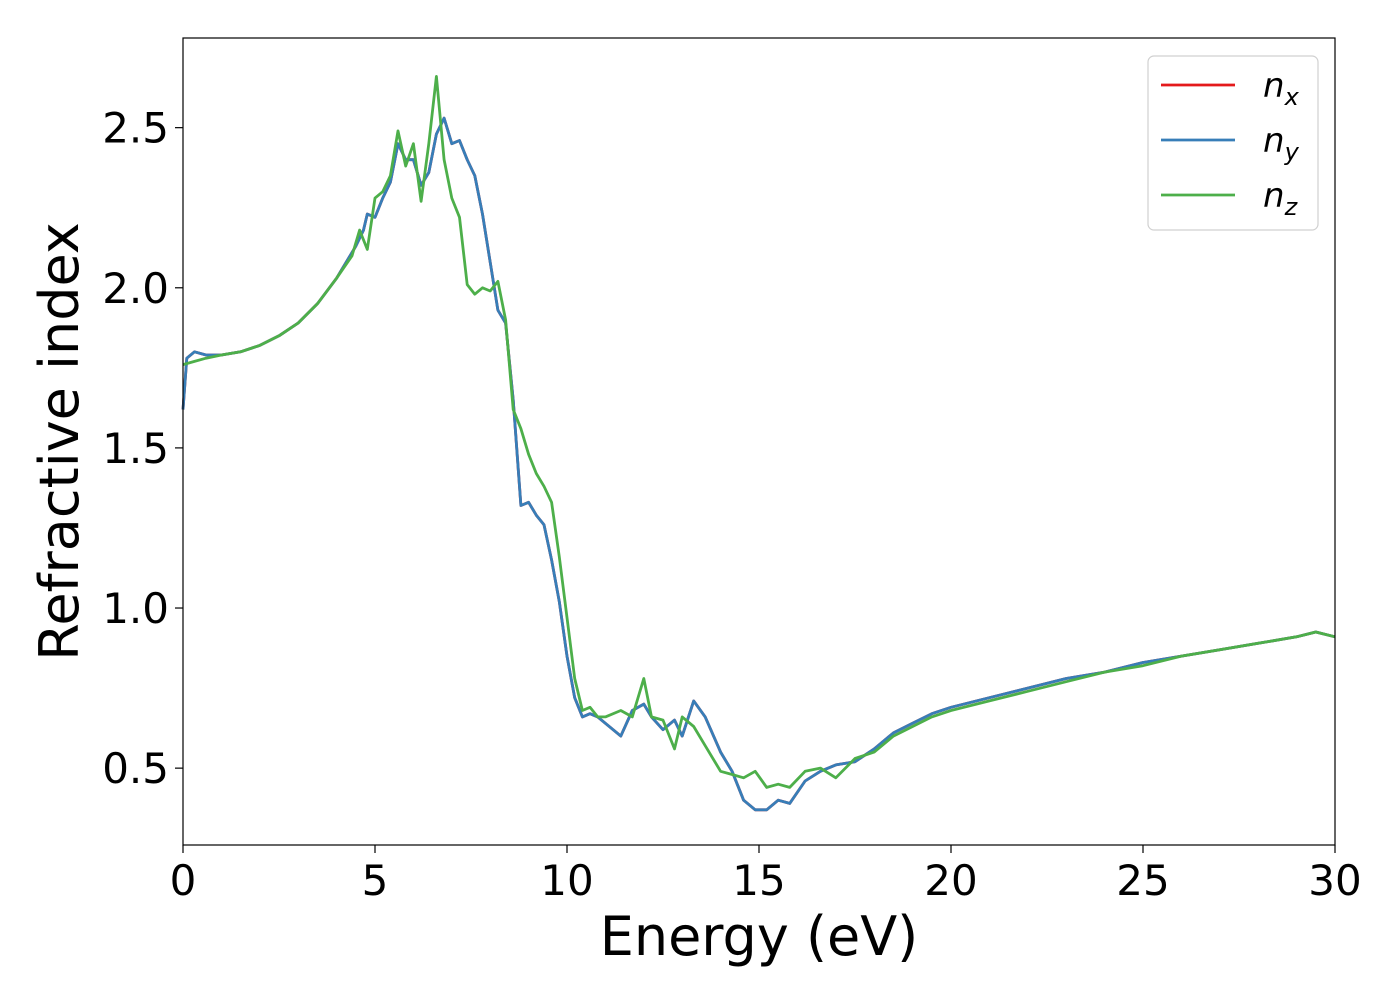 The image size is (1400, 1004). I want to click on y-tick-label: 1.0, so click(135, 608).